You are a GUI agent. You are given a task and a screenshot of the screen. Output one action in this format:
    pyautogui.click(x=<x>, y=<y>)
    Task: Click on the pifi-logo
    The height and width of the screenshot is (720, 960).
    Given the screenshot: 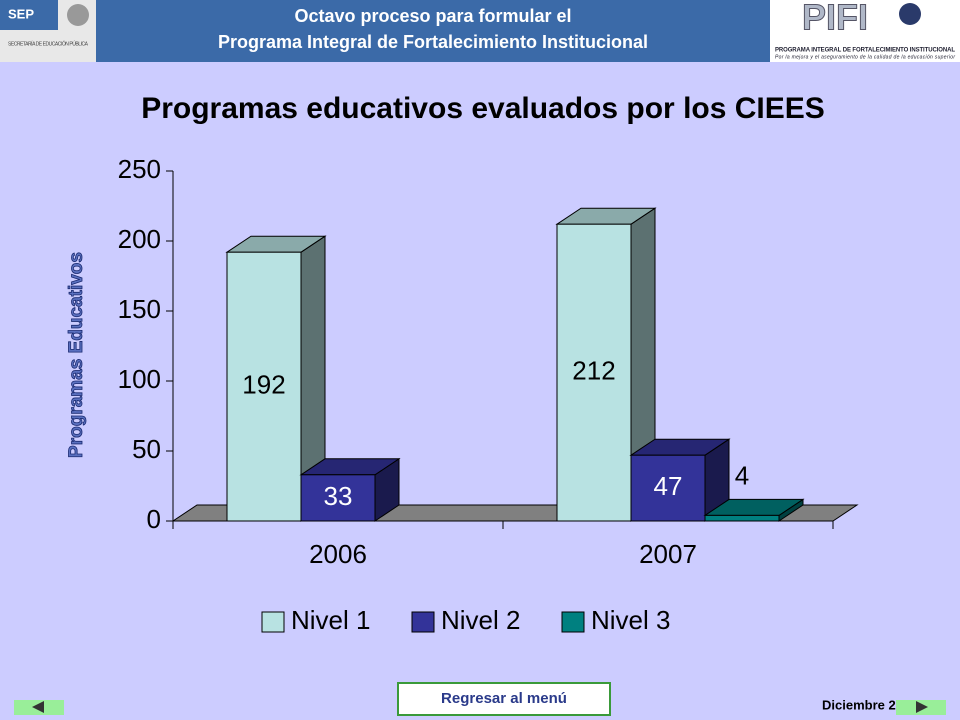 What is the action you would take?
    pyautogui.click(x=865, y=31)
    